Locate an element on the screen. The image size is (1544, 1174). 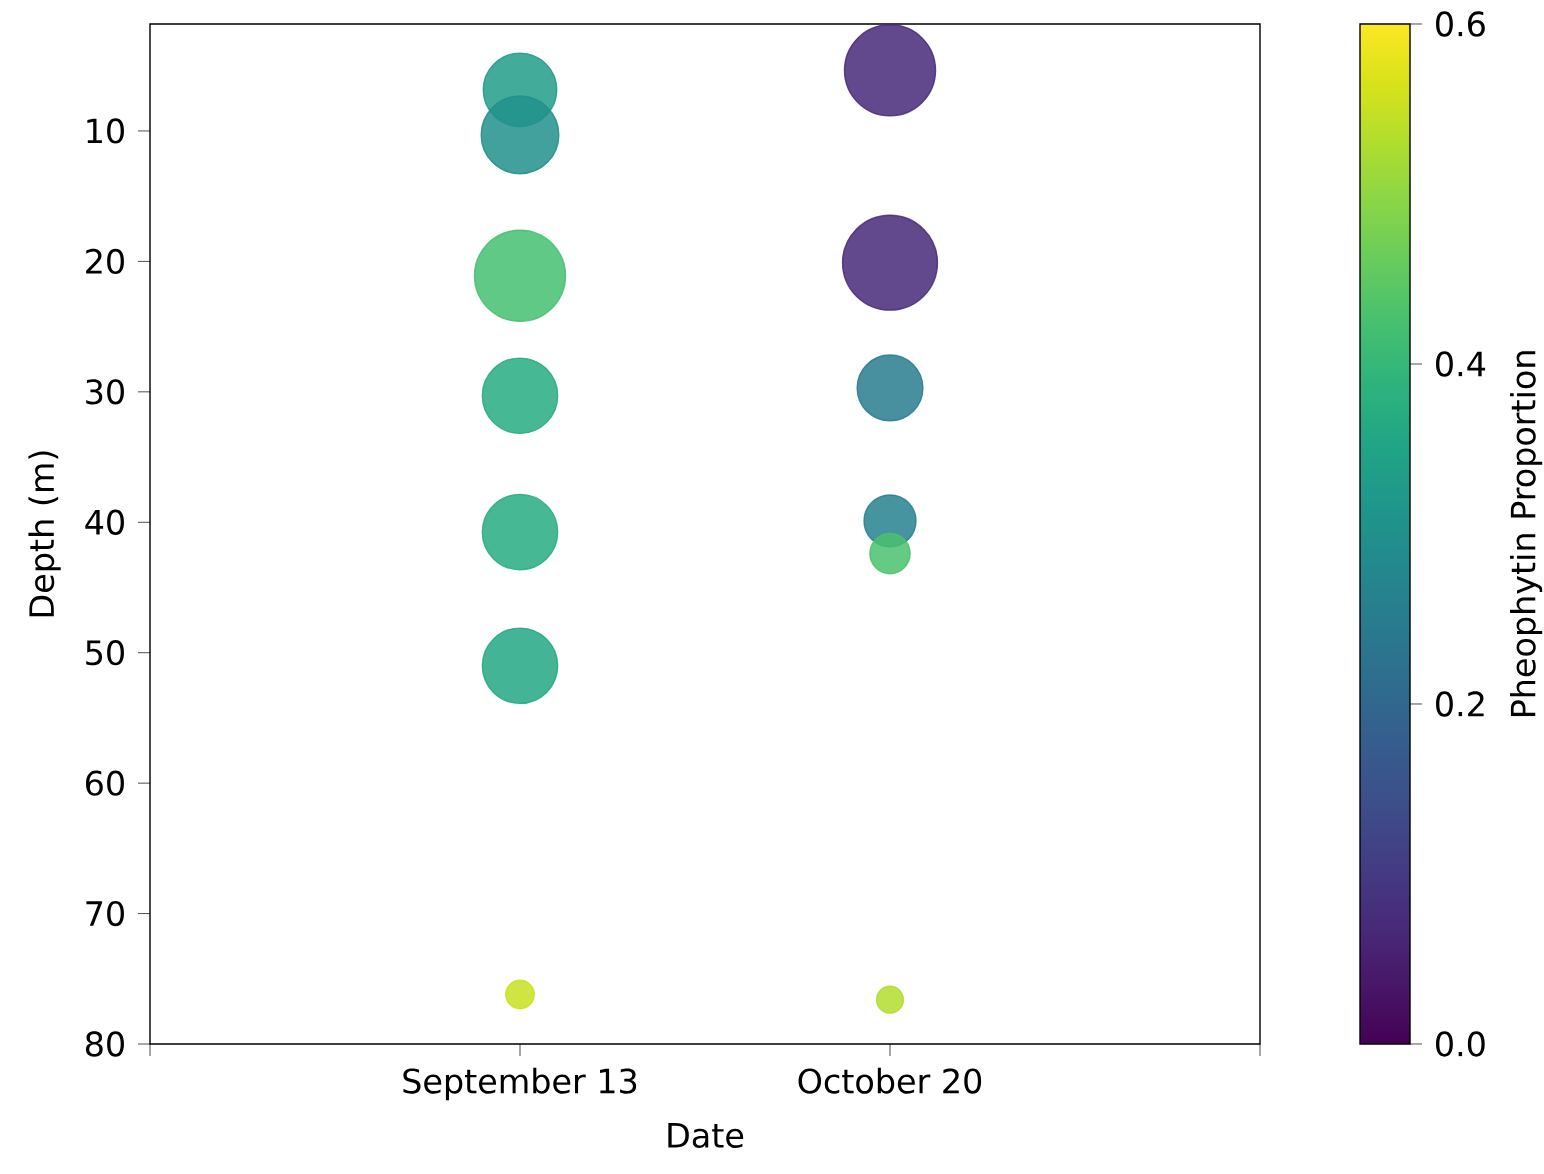
x-axis-title: Date is located at coordinates (706, 1135).